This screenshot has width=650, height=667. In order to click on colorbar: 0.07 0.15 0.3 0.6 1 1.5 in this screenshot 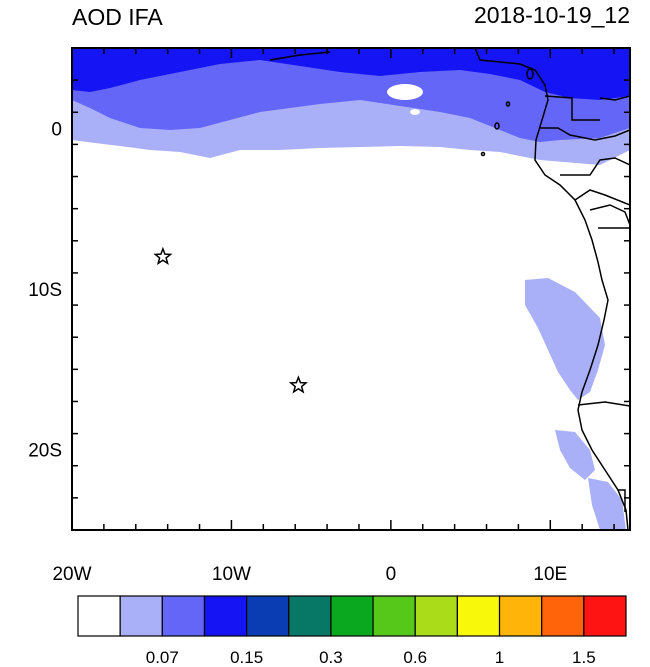, I will do `click(352, 631)`.